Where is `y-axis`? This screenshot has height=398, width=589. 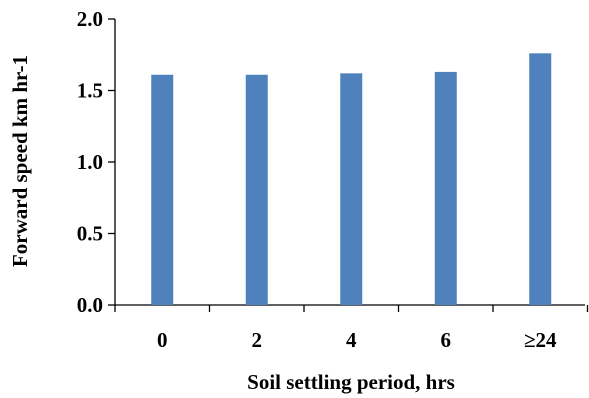
y-axis is located at coordinates (112, 162).